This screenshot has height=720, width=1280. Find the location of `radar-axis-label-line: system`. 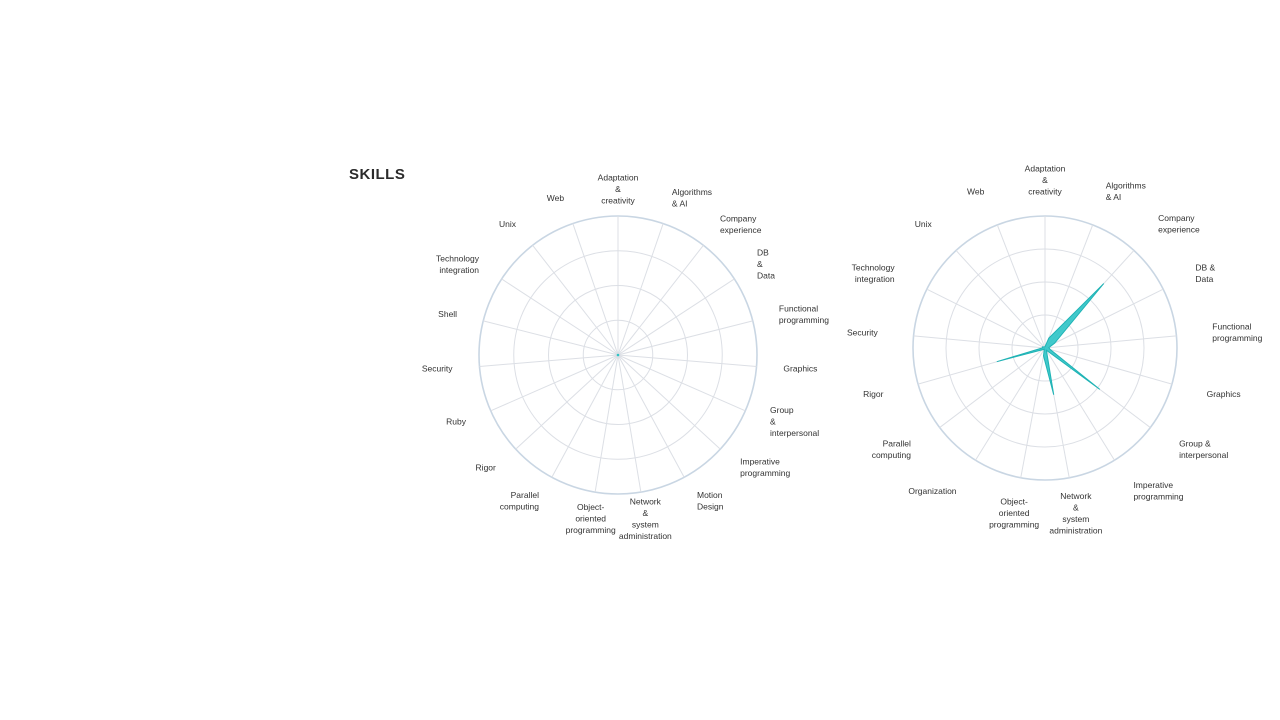

radar-axis-label-line: system is located at coordinates (1075, 519).